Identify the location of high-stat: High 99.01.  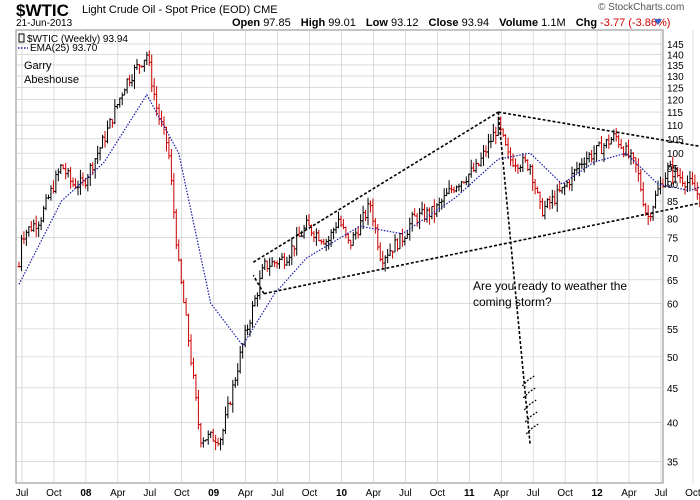
(328, 23).